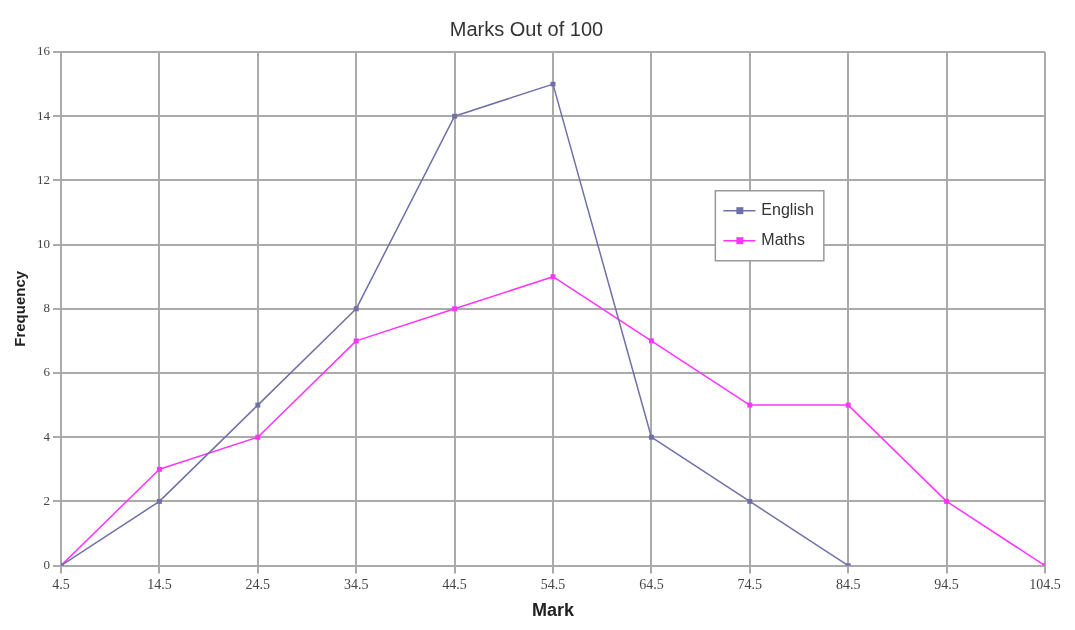 The height and width of the screenshot is (630, 1075). I want to click on y-tick-label: 0, so click(46, 565).